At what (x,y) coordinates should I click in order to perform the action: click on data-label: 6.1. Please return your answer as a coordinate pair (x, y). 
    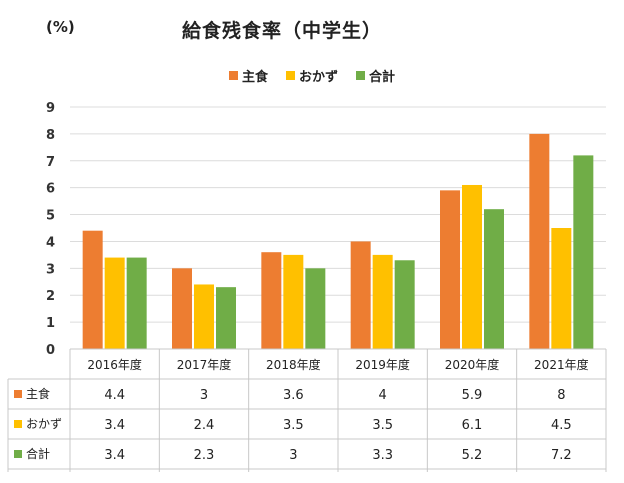
    Looking at the image, I should click on (472, 425).